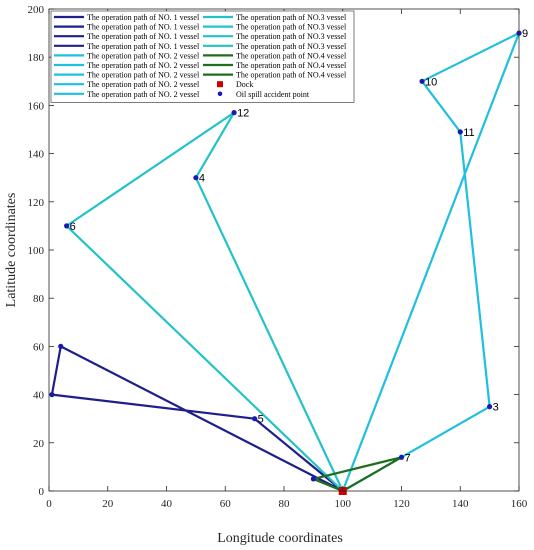  What do you see at coordinates (36, 203) in the screenshot?
I see `y-tick-label: 120` at bounding box center [36, 203].